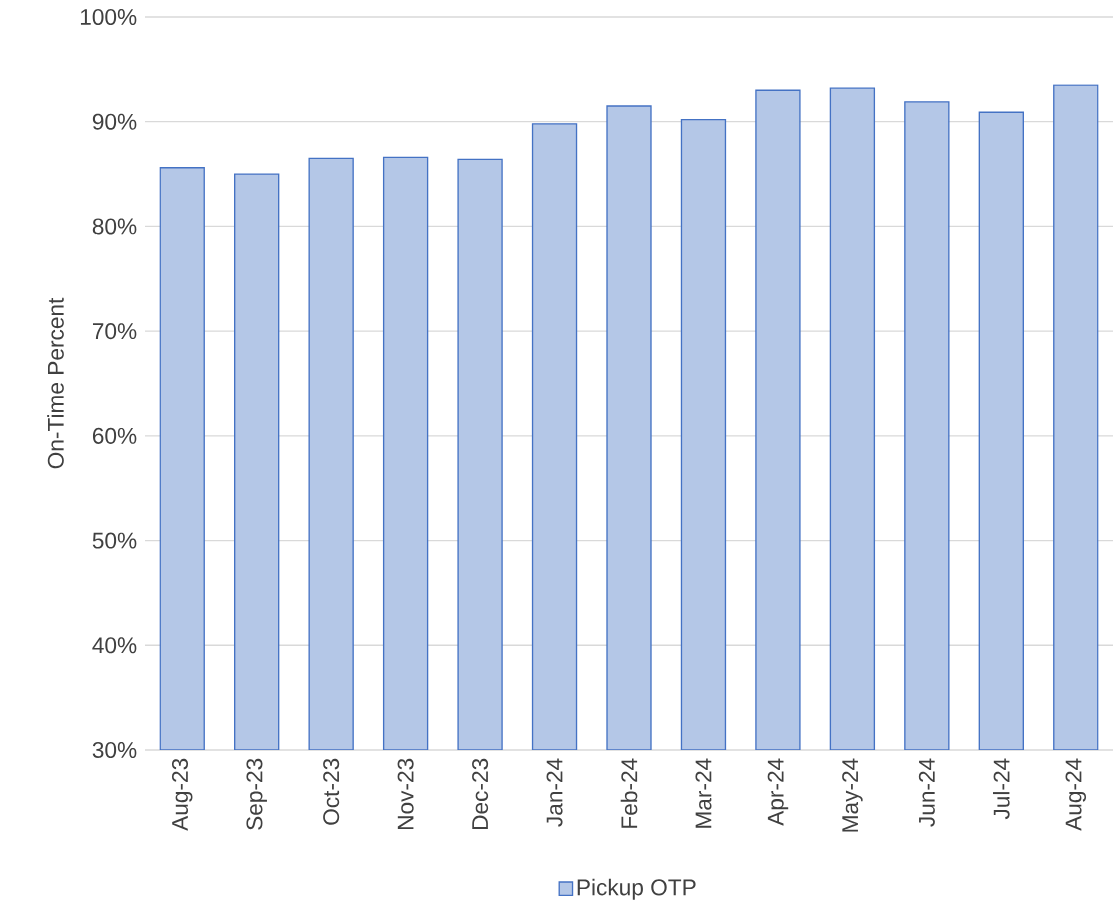  I want to click on x-tick-label: Dec-23, so click(480, 794).